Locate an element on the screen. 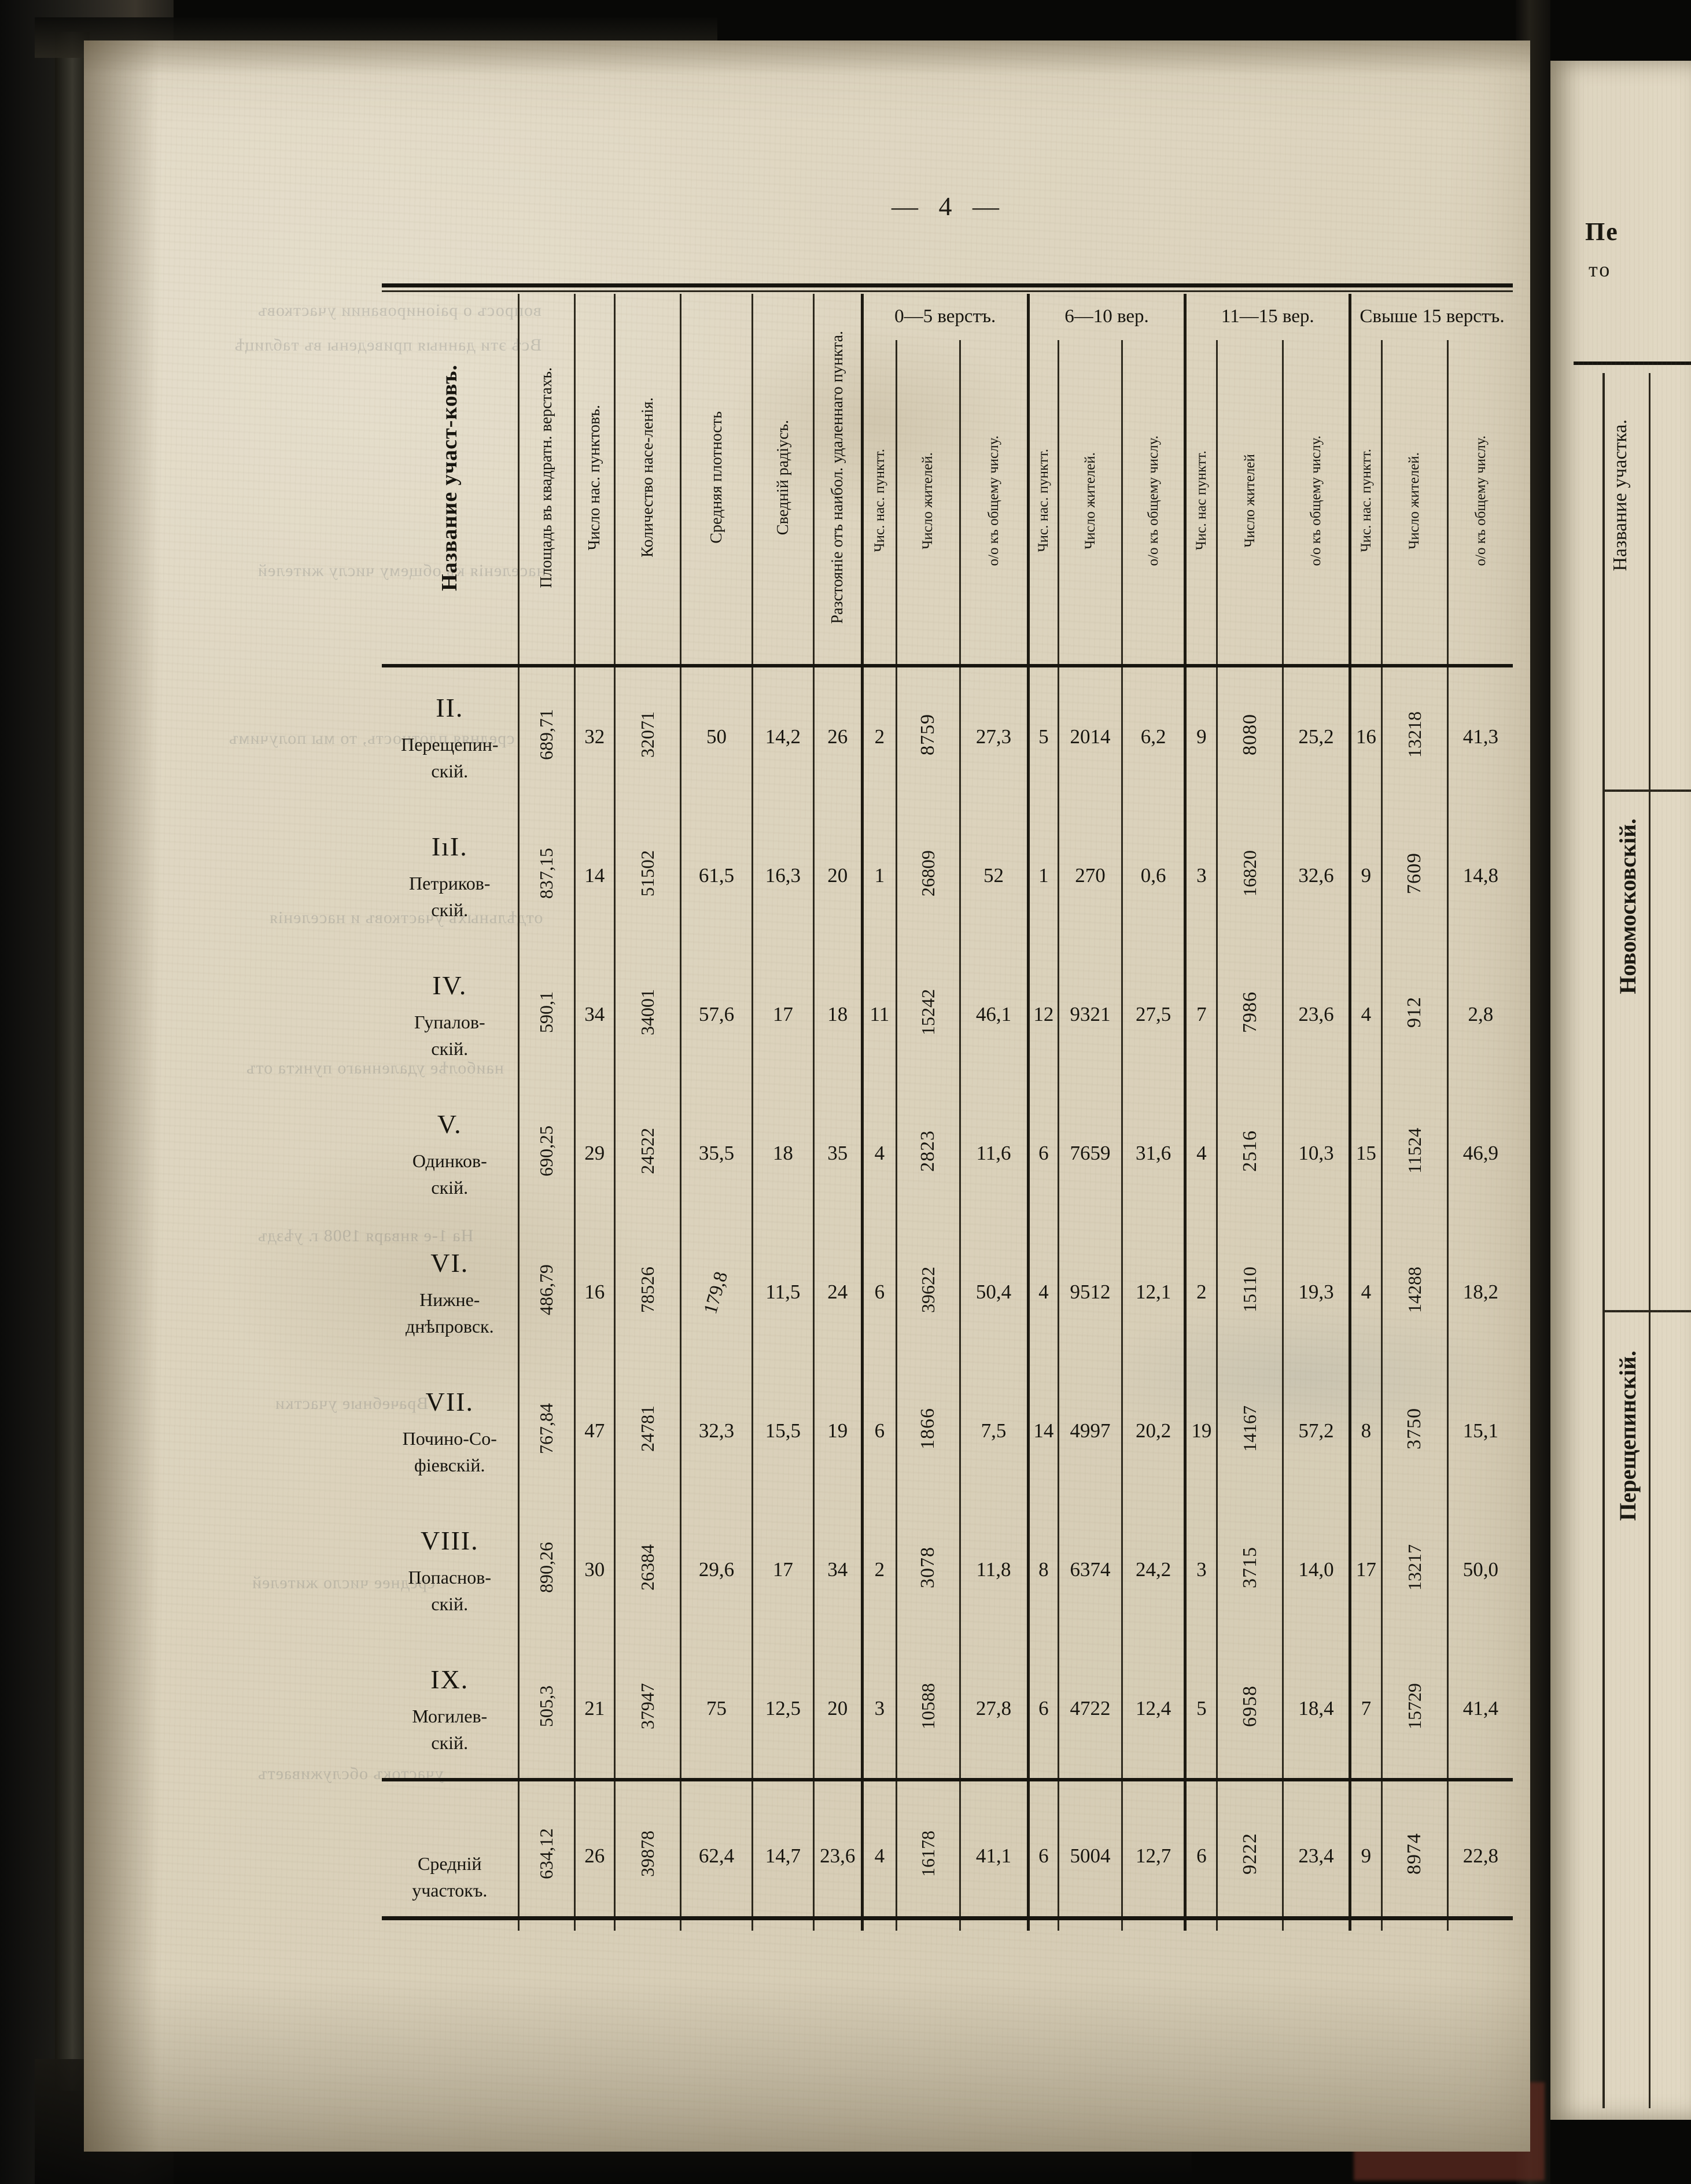  cell-inhabitants-11-15: 9222 is located at coordinates (1250, 1856).